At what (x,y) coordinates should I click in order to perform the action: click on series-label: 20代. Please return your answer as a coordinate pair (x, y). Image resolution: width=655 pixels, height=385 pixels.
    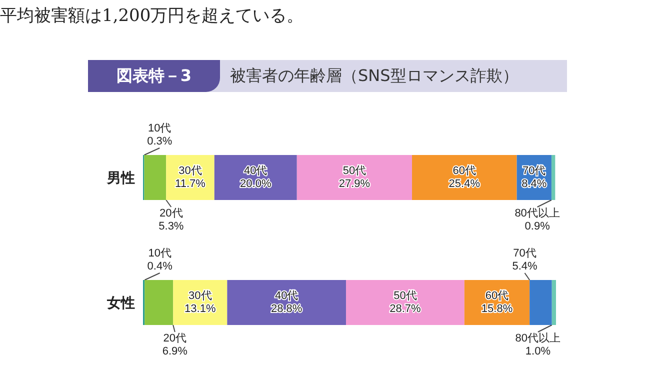
    Looking at the image, I should click on (171, 214).